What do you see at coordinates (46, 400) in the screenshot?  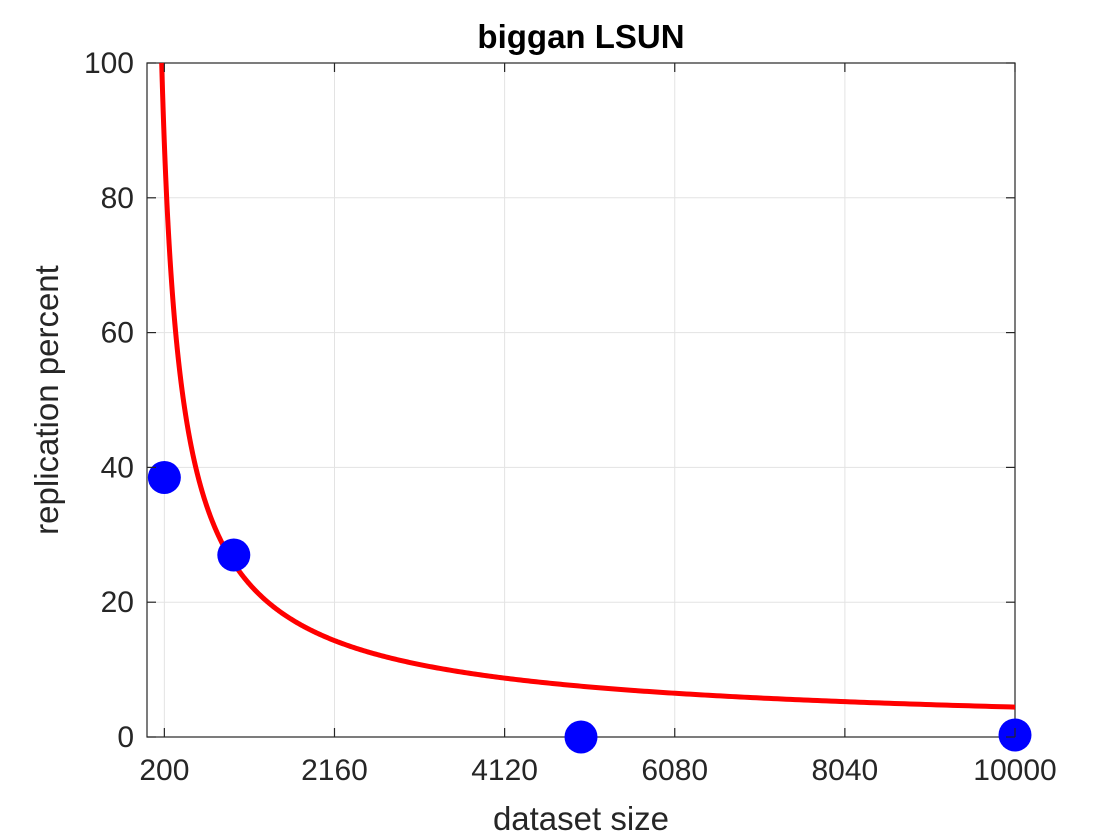 I see `y-axis-label: replication percent` at bounding box center [46, 400].